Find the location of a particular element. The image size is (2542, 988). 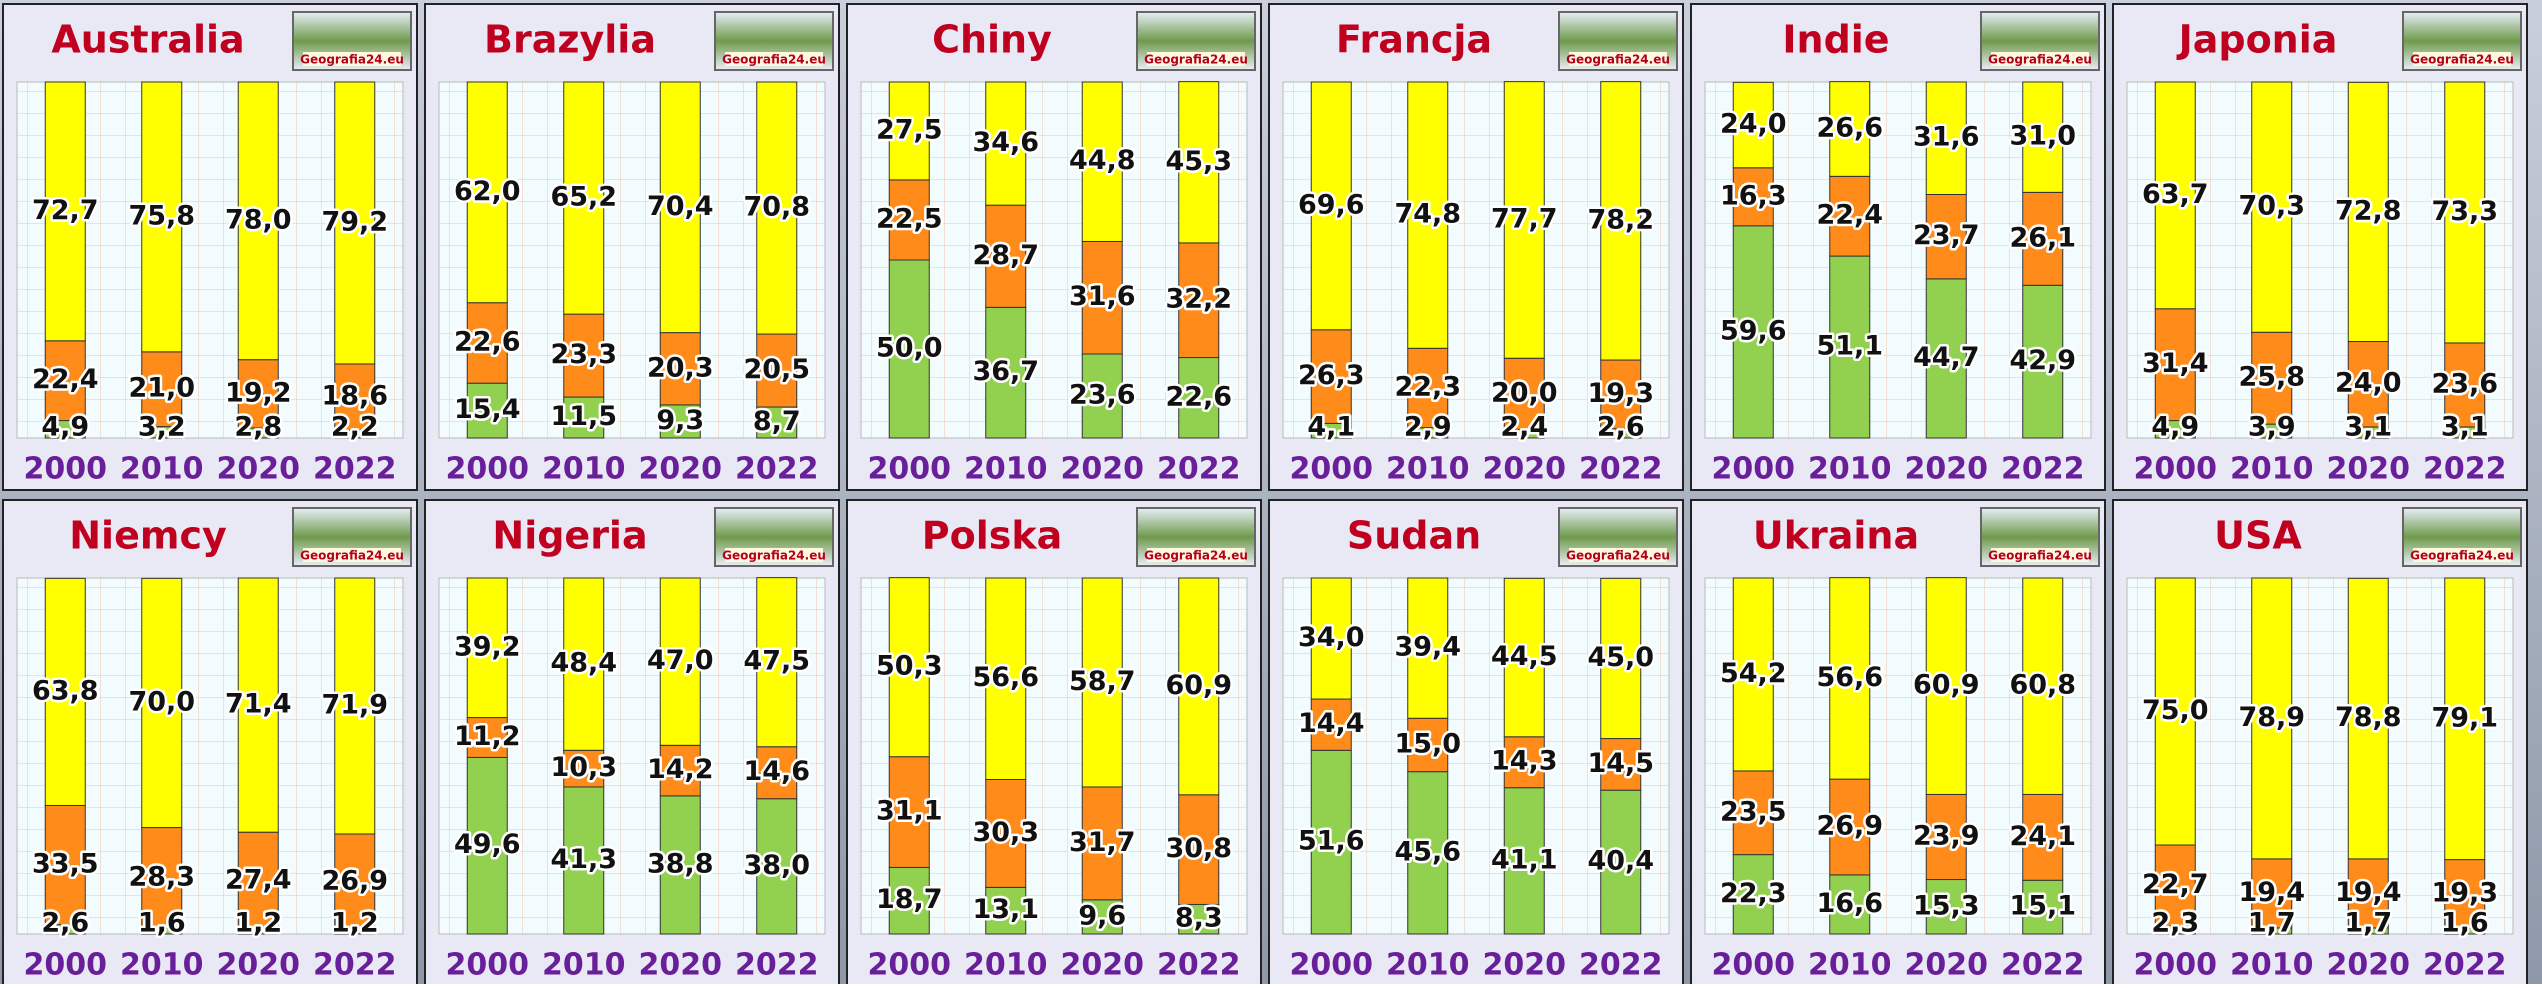

value-label: 58,7 is located at coordinates (1102, 681).